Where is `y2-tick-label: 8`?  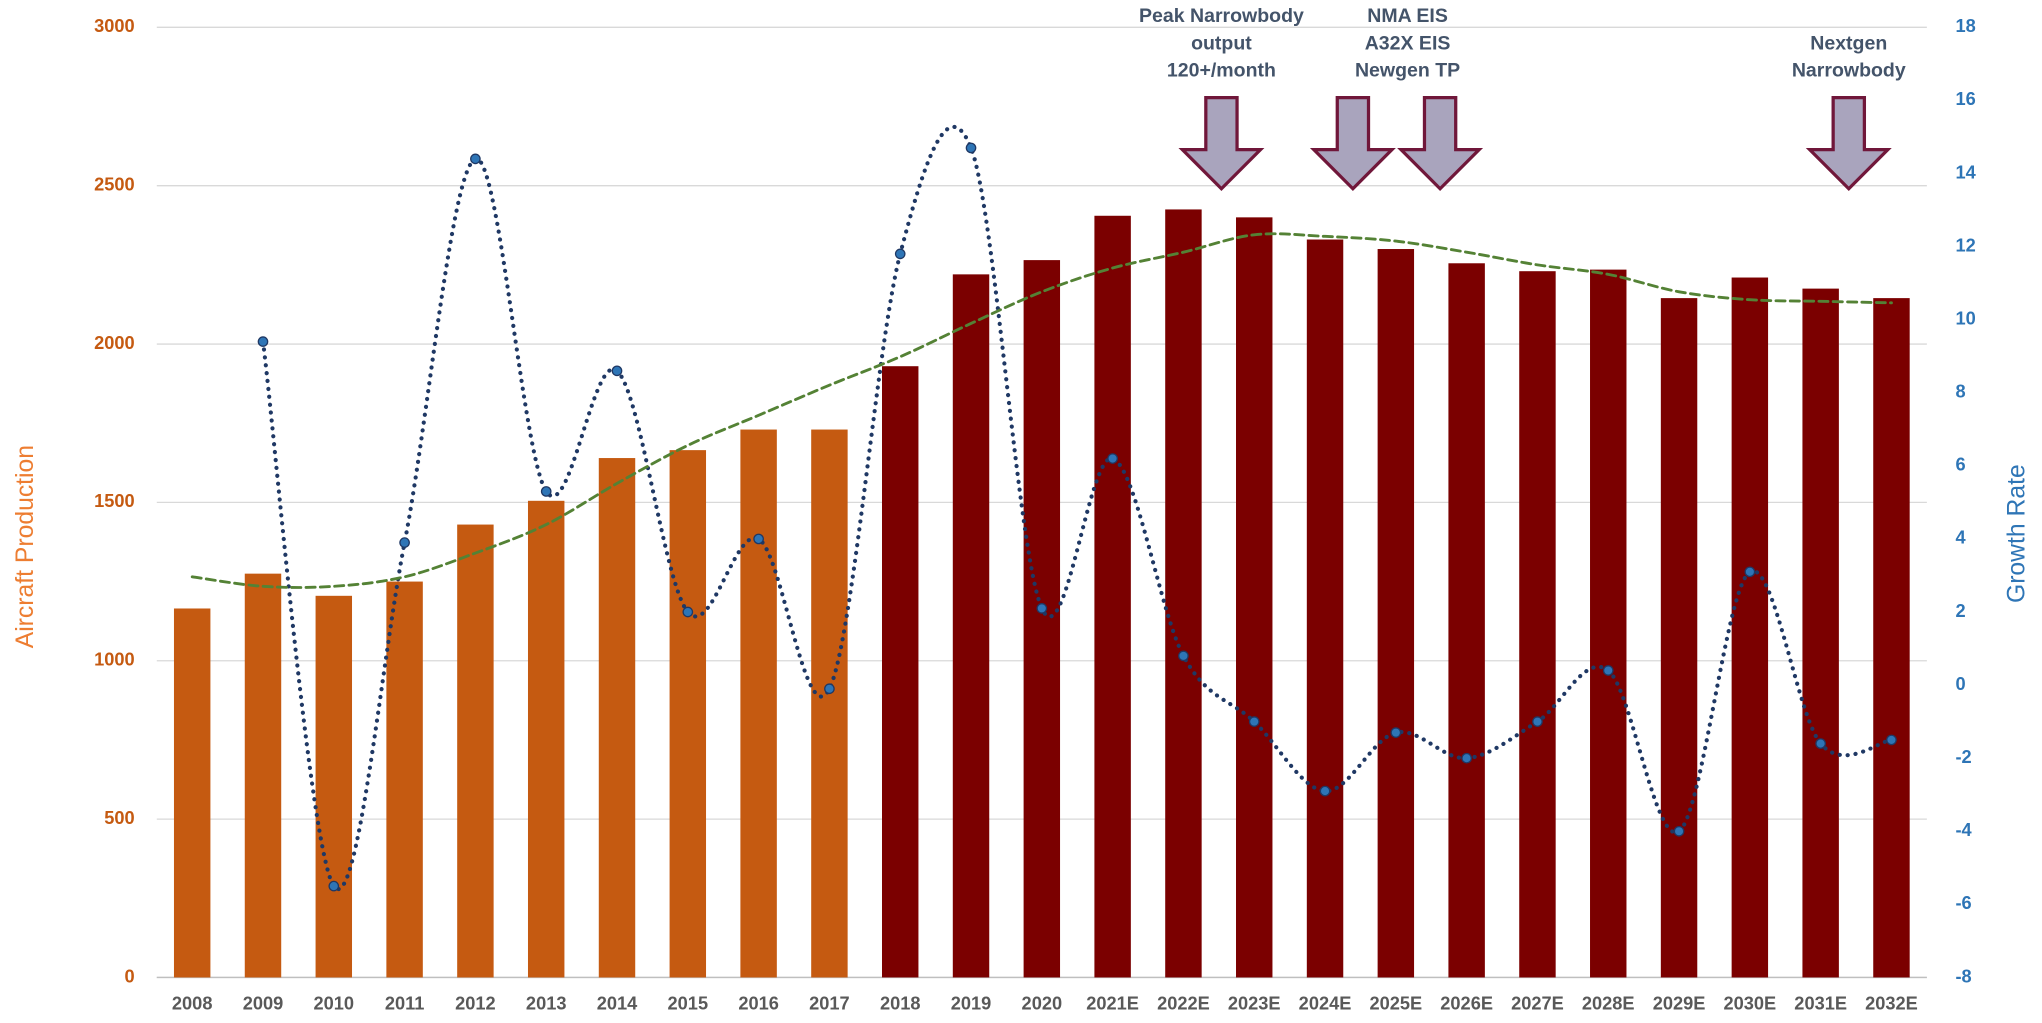
y2-tick-label: 8 is located at coordinates (1960, 392).